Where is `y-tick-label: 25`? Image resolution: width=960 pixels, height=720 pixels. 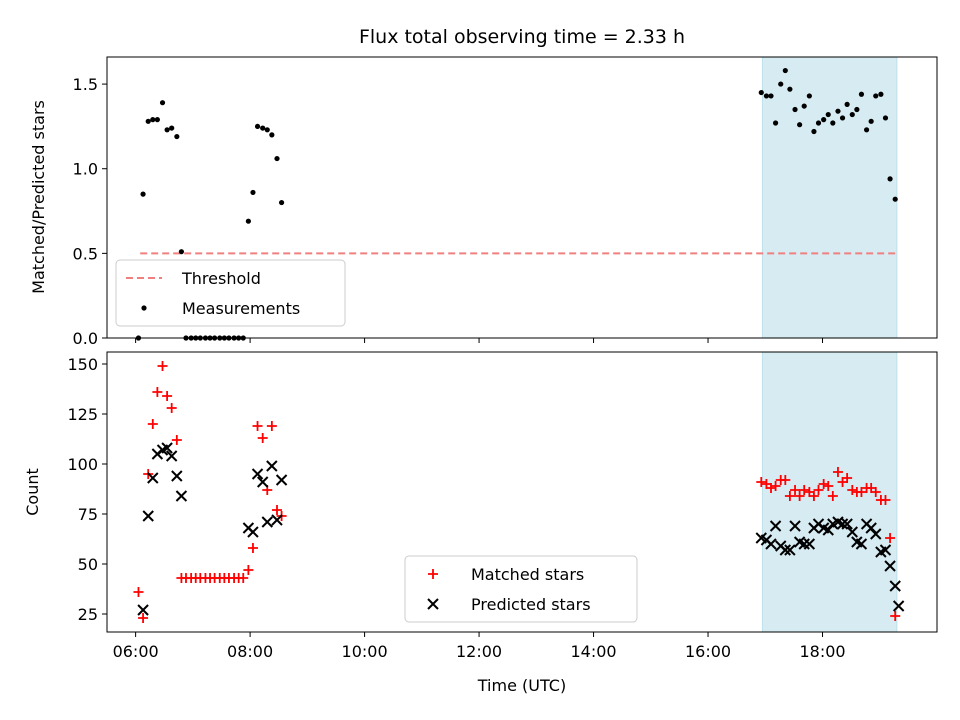
y-tick-label: 25 is located at coordinates (88, 614).